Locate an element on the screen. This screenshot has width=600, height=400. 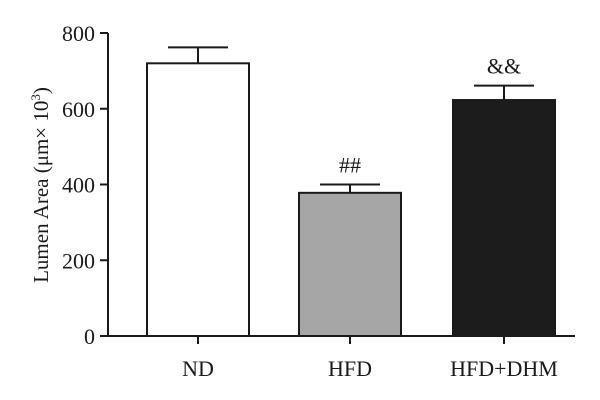
y-tick-label-0: 0 is located at coordinates (89, 336).